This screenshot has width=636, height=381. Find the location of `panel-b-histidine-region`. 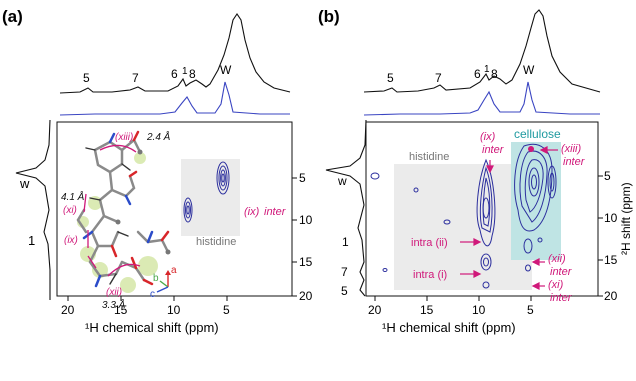

panel-b-histidine-region is located at coordinates (463, 227).